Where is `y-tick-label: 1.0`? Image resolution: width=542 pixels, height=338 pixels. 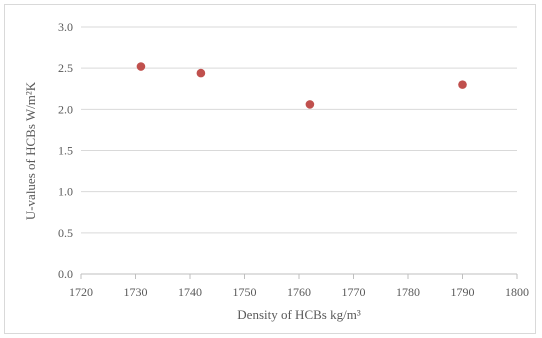 y-tick-label: 1.0 is located at coordinates (65, 192).